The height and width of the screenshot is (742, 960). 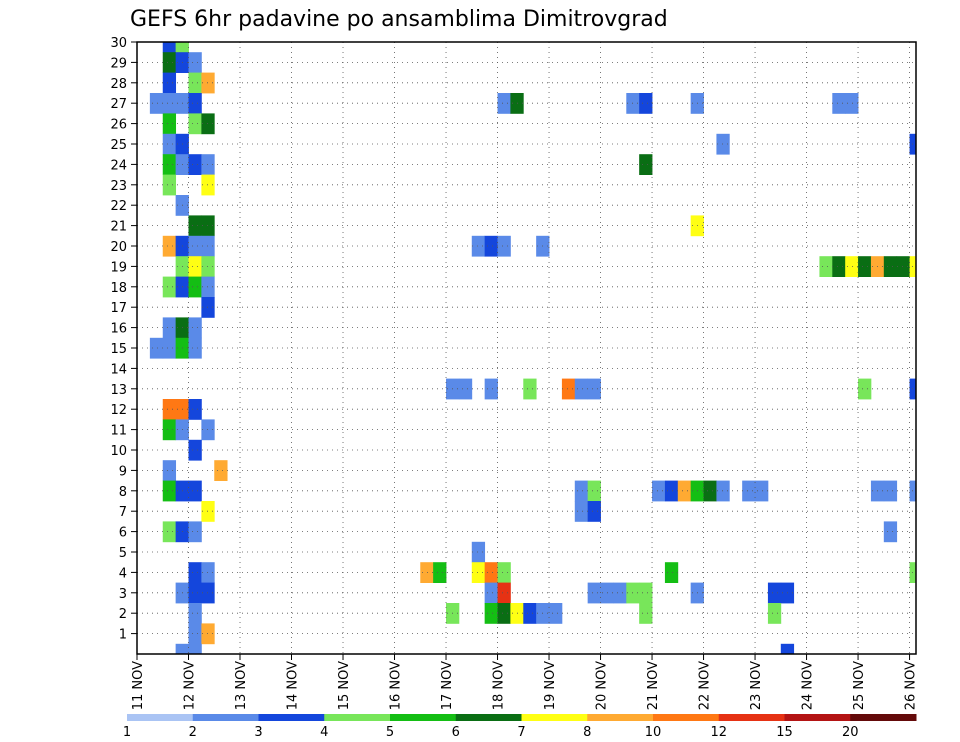 What do you see at coordinates (258, 732) in the screenshot?
I see `colorbar-label: 3` at bounding box center [258, 732].